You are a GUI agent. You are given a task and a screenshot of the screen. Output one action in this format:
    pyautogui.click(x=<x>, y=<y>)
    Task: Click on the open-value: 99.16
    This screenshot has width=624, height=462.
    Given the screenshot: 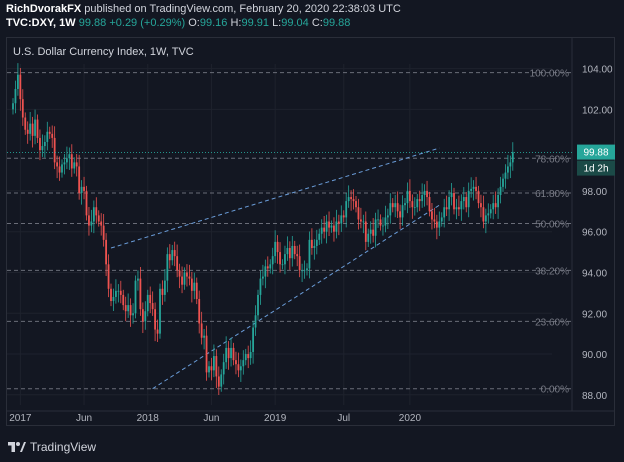 What is the action you would take?
    pyautogui.click(x=213, y=23)
    